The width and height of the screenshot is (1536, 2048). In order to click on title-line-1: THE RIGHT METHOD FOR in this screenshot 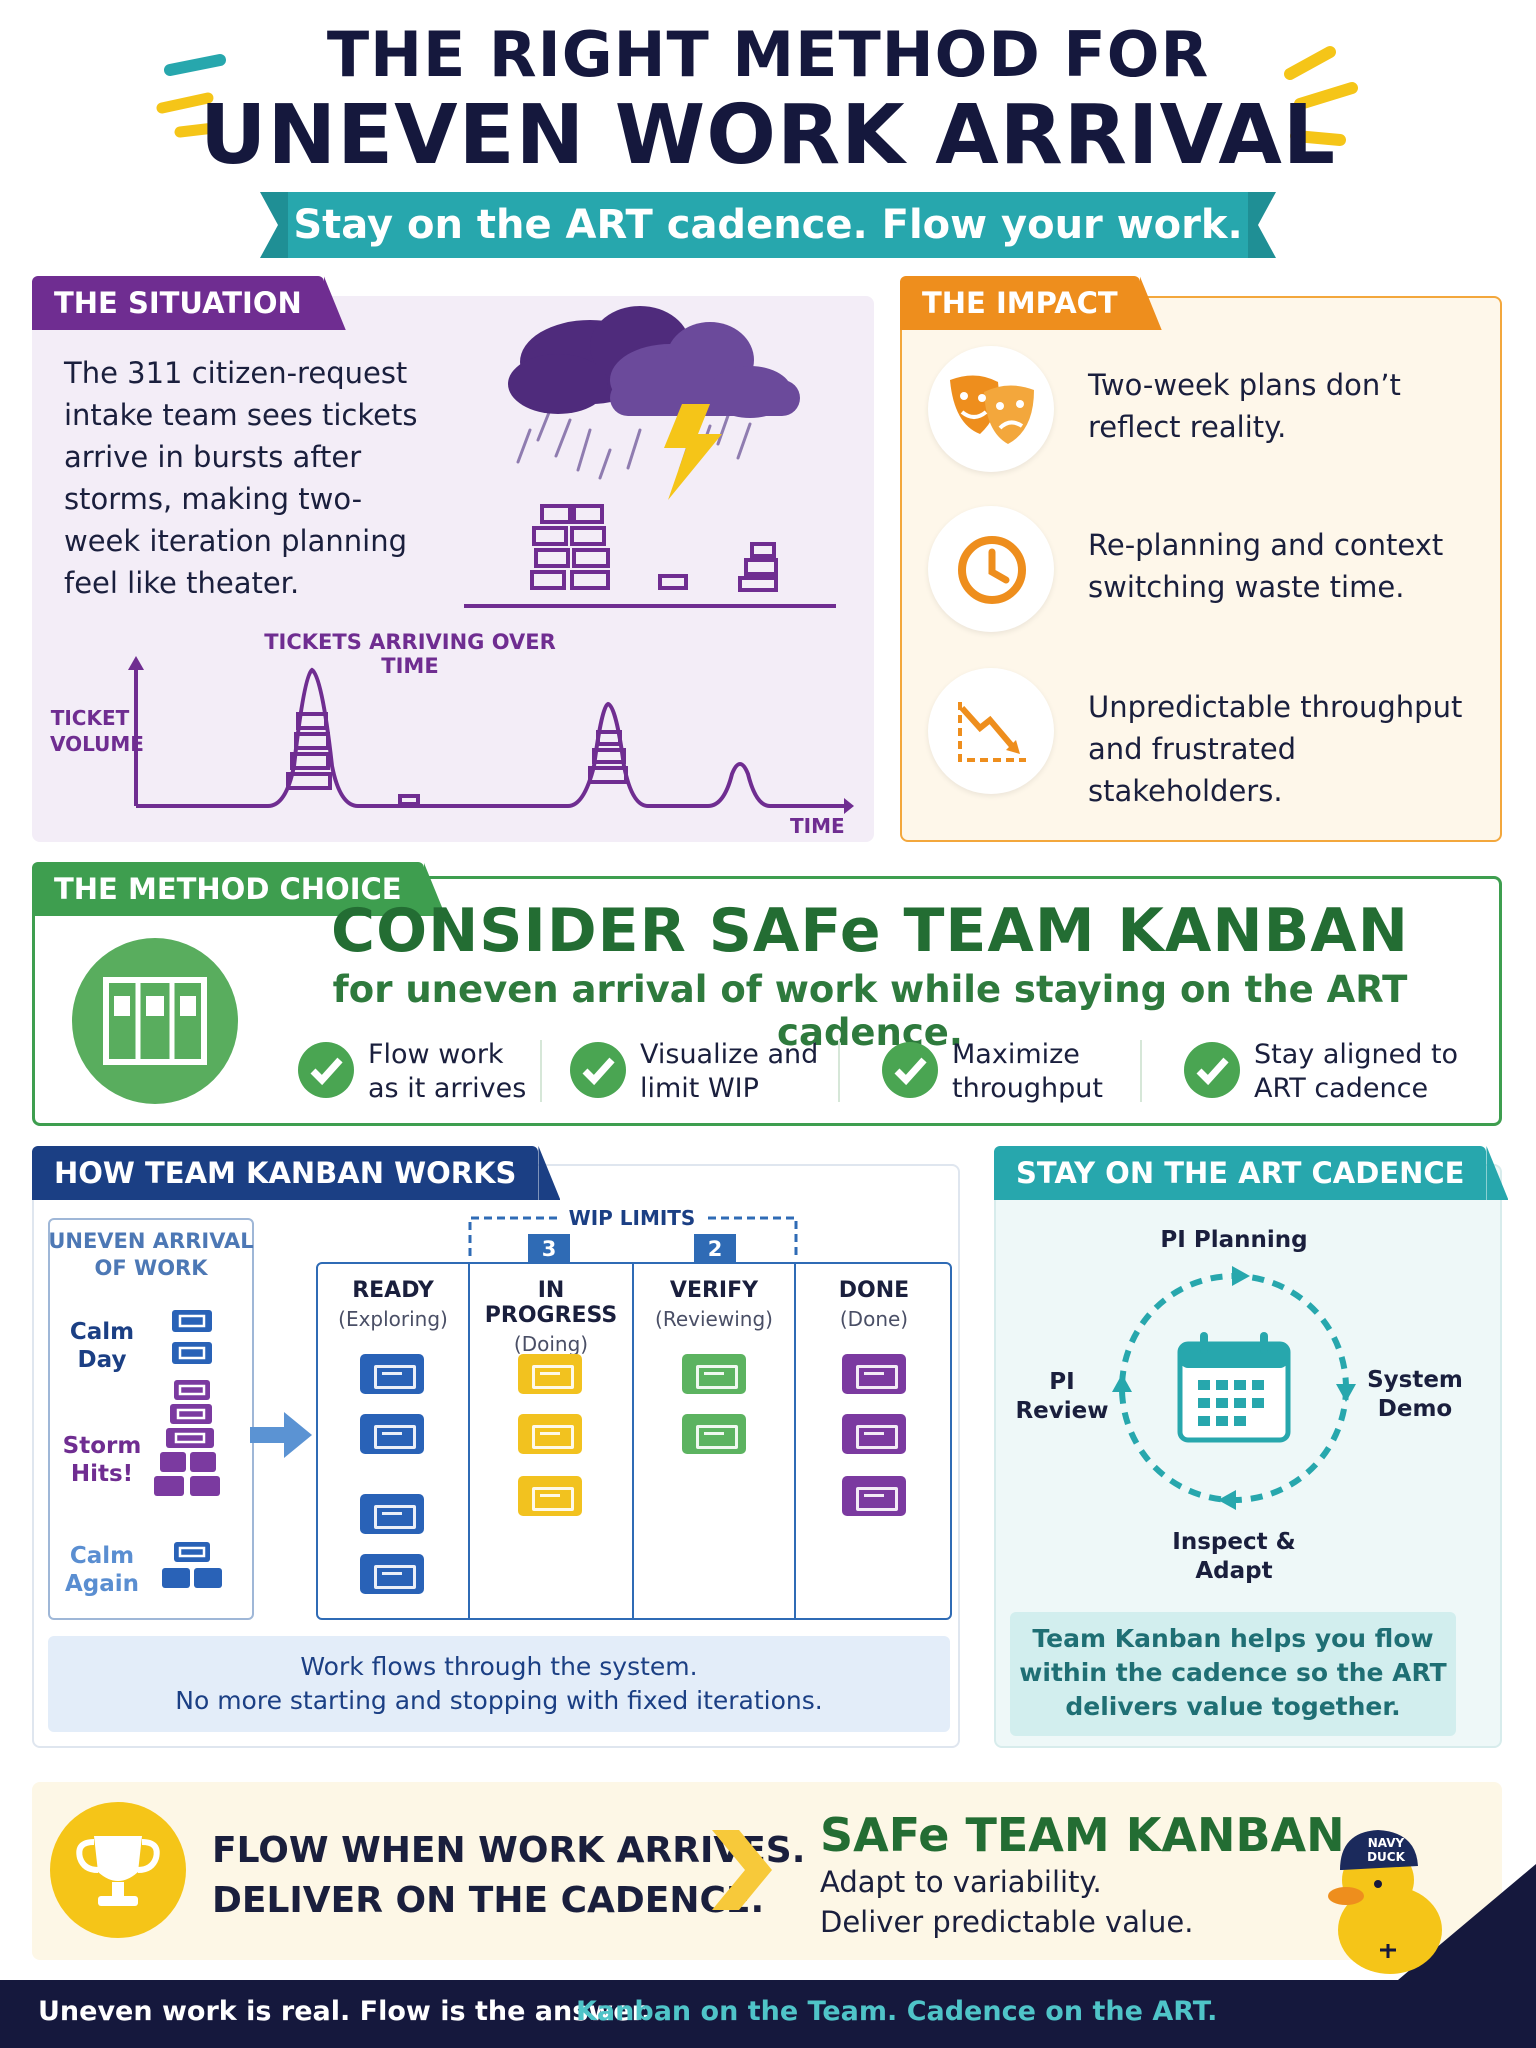, I will do `click(768, 54)`.